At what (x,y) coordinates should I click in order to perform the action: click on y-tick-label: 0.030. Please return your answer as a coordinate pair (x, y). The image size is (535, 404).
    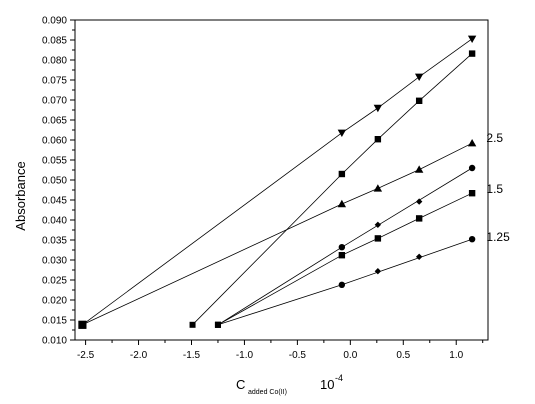
    Looking at the image, I should click on (54, 261).